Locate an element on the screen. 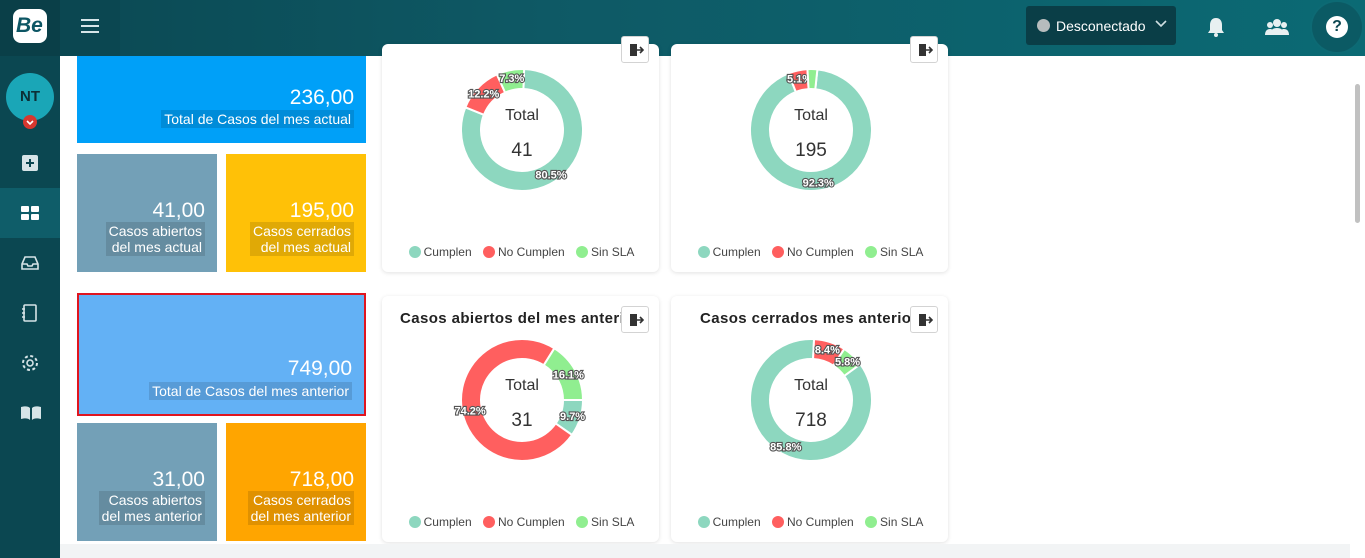 The height and width of the screenshot is (558, 1365). slice-data-label: 5.8% is located at coordinates (847, 363).